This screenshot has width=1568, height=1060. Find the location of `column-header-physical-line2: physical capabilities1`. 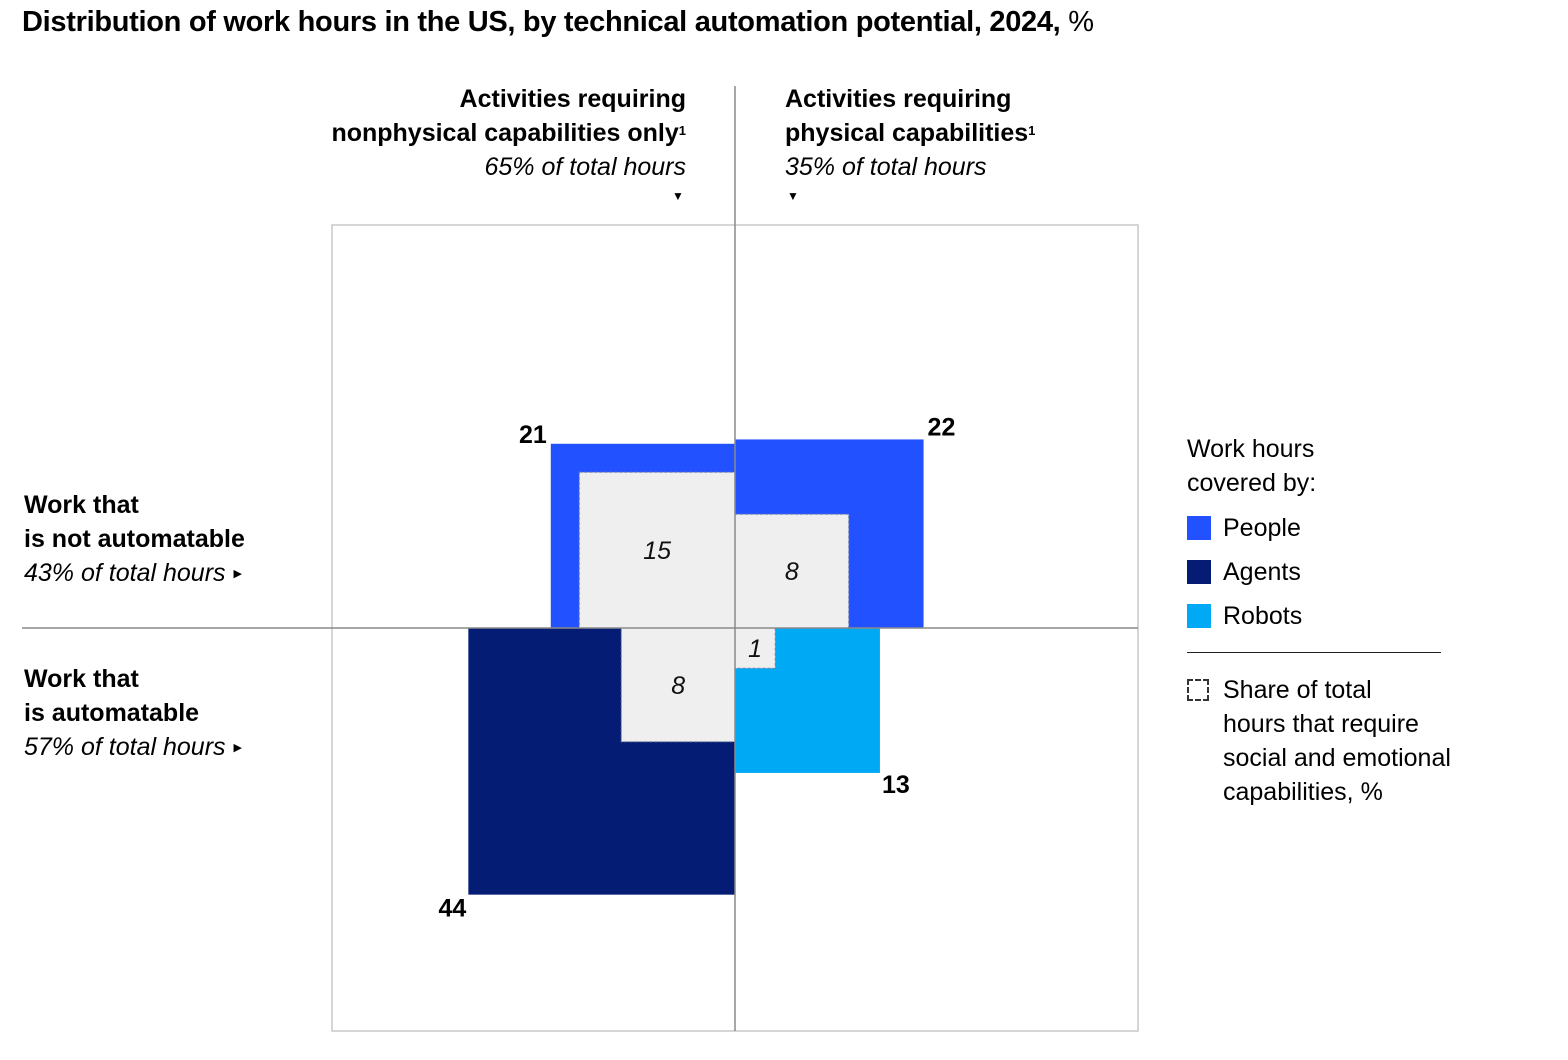

column-header-physical-line2: physical capabilities1 is located at coordinates (910, 133).